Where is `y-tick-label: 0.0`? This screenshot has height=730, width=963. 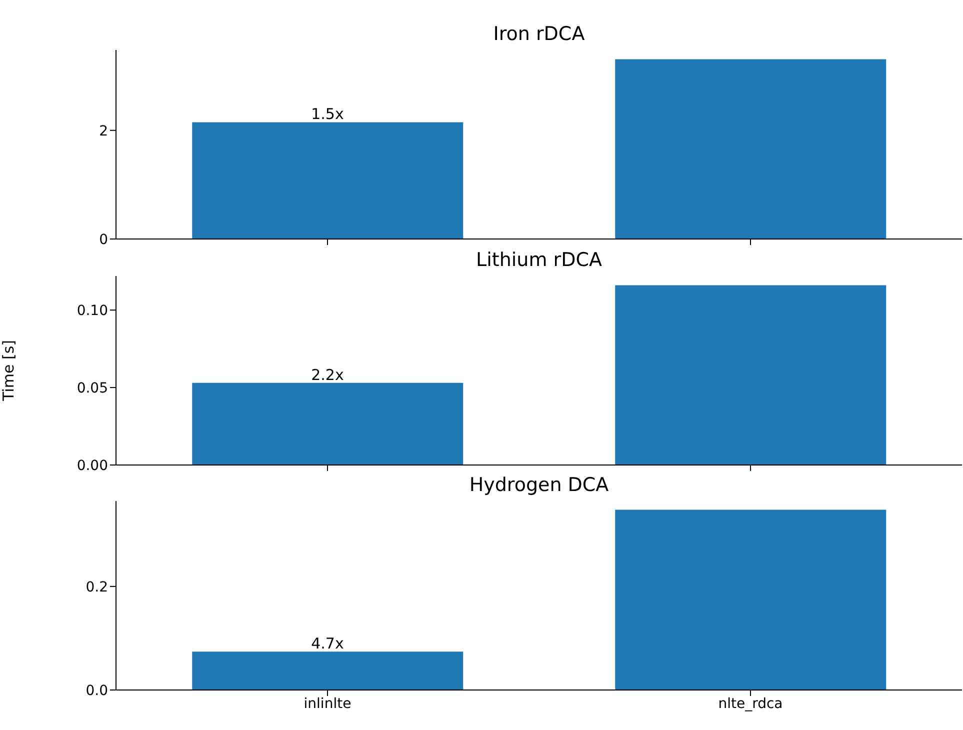 y-tick-label: 0.0 is located at coordinates (97, 690).